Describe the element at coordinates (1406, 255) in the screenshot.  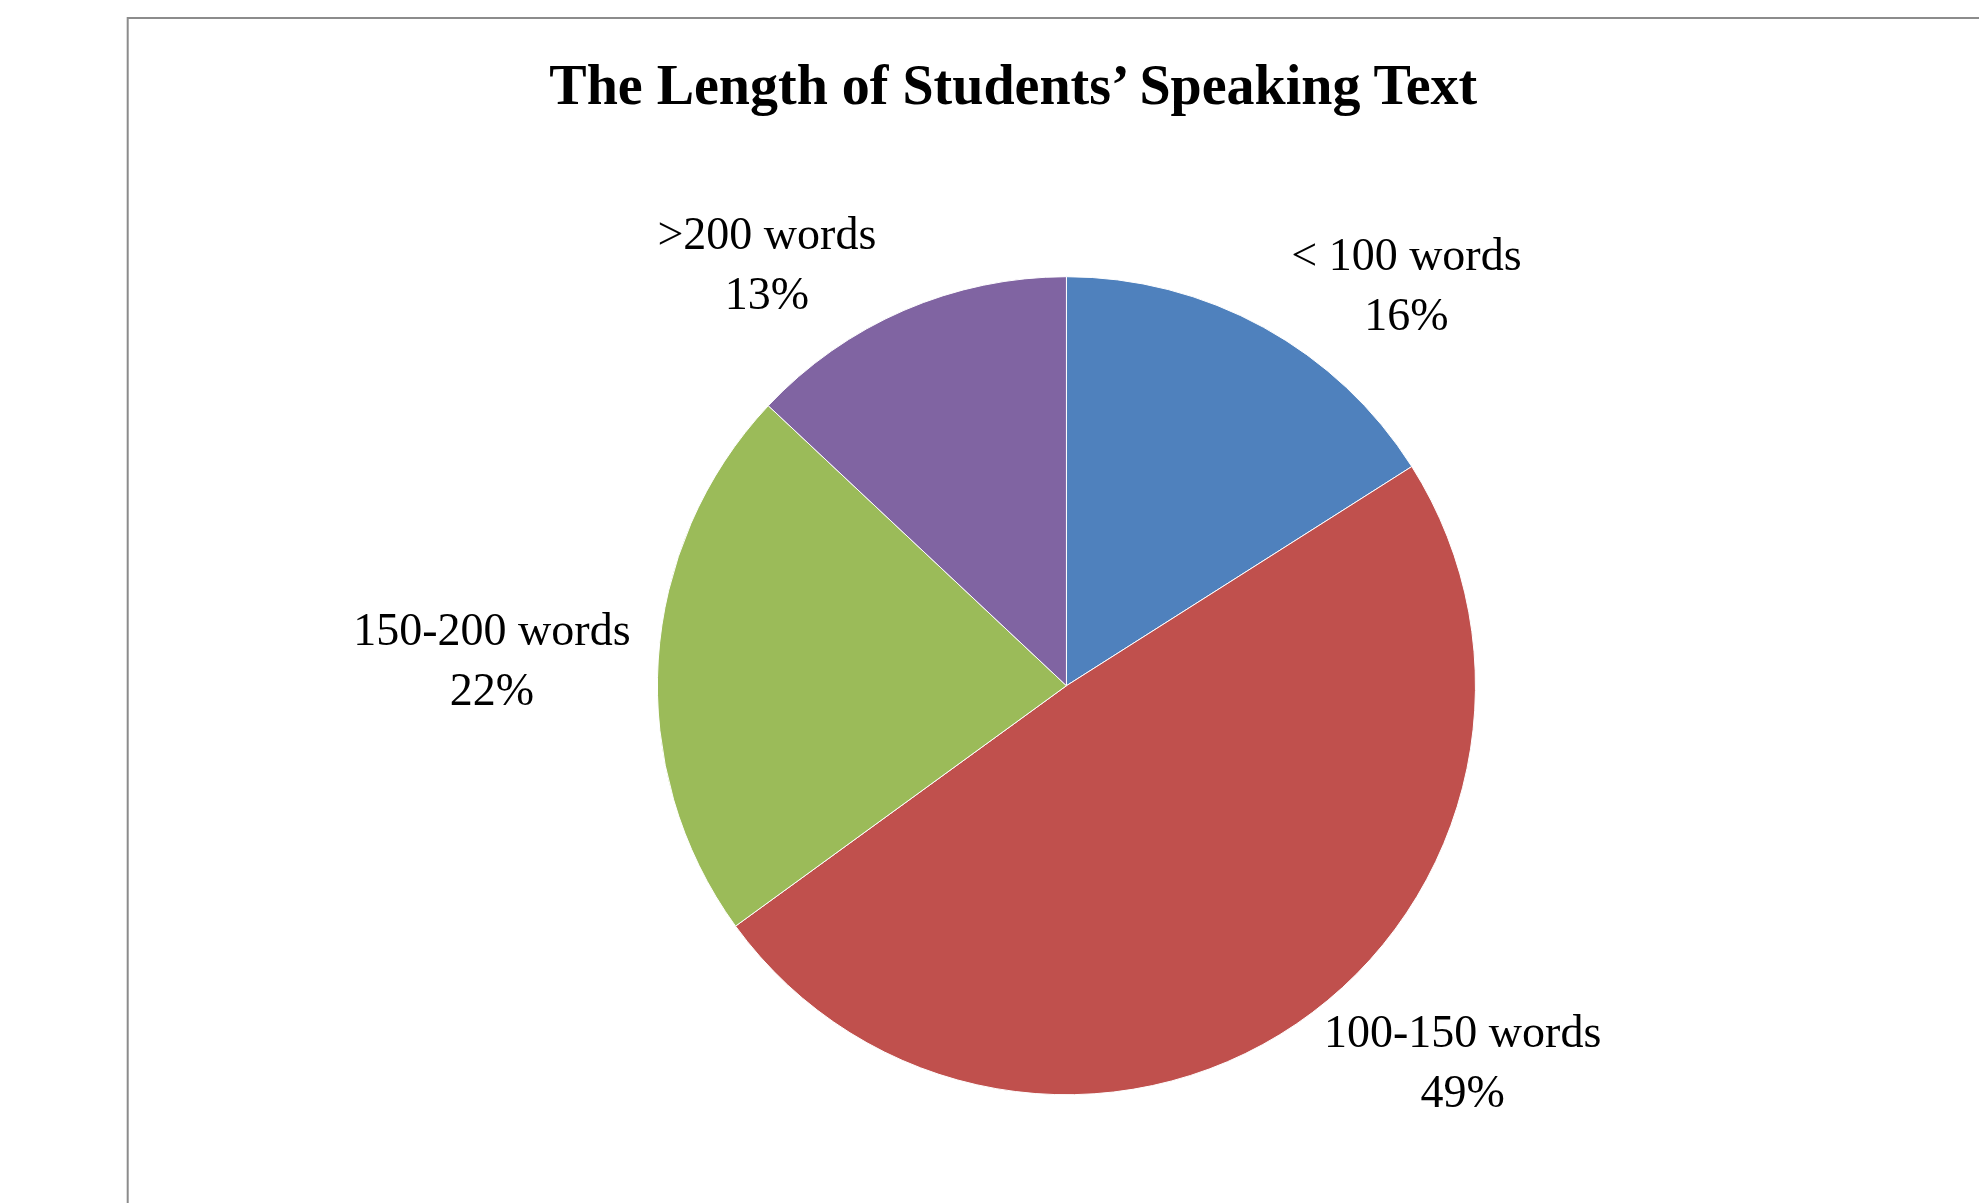
I see `slice-label: < 100 words` at that location.